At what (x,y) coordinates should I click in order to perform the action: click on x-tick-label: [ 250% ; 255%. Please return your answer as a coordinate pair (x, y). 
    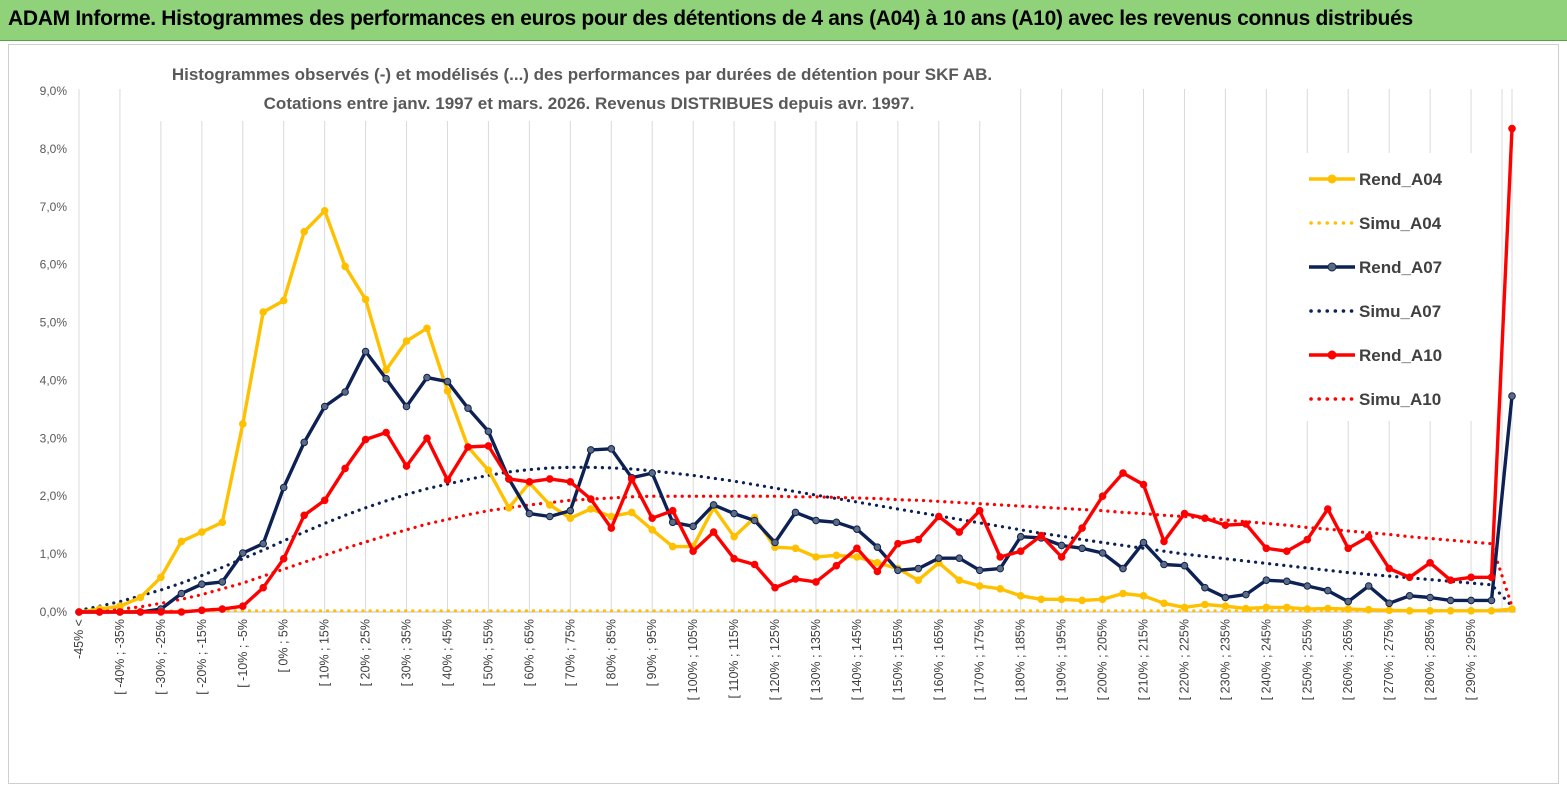
    Looking at the image, I should click on (1307, 659).